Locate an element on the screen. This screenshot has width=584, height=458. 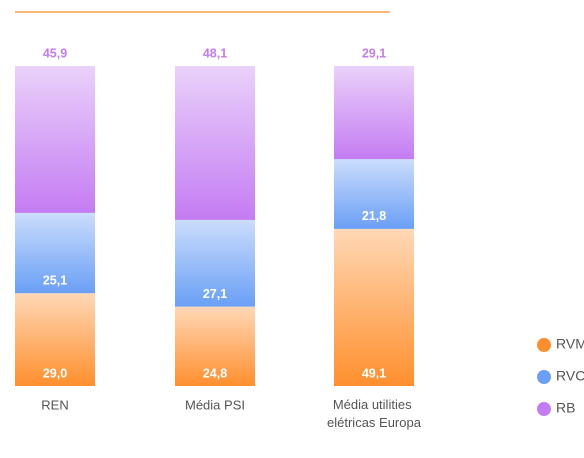
x-tick-label: Média PSI is located at coordinates (215, 404).